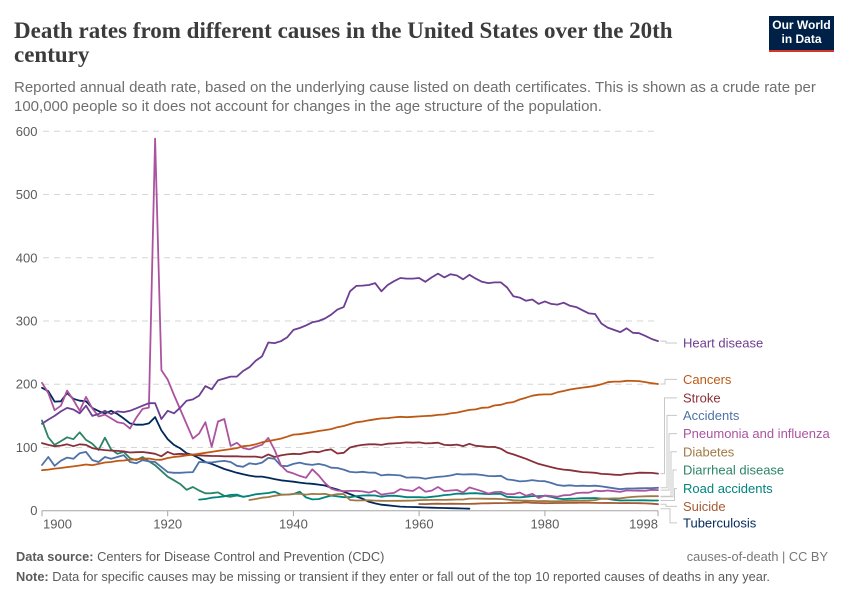  Describe the element at coordinates (723, 343) in the screenshot. I see `svg-text: Heart disease` at that location.